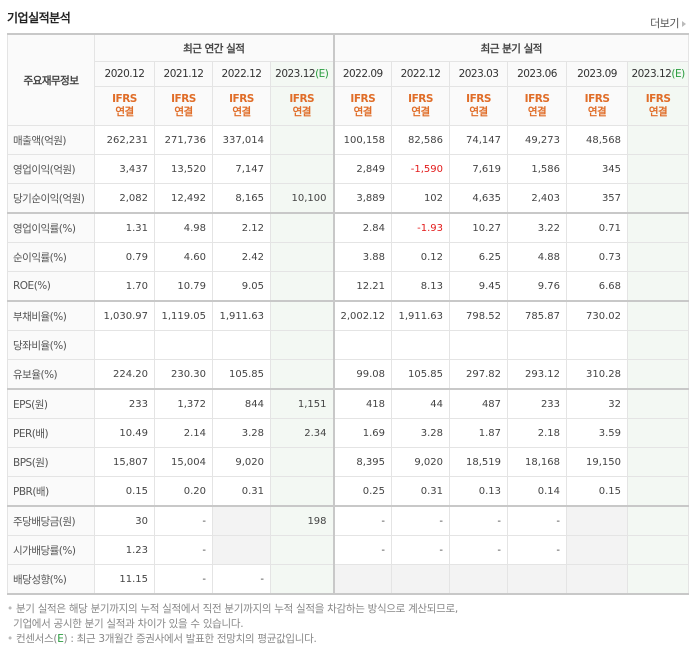 Image resolution: width=694 pixels, height=648 pixels. Describe the element at coordinates (362, 227) in the screenshot. I see `value-cell: 2.84` at that location.